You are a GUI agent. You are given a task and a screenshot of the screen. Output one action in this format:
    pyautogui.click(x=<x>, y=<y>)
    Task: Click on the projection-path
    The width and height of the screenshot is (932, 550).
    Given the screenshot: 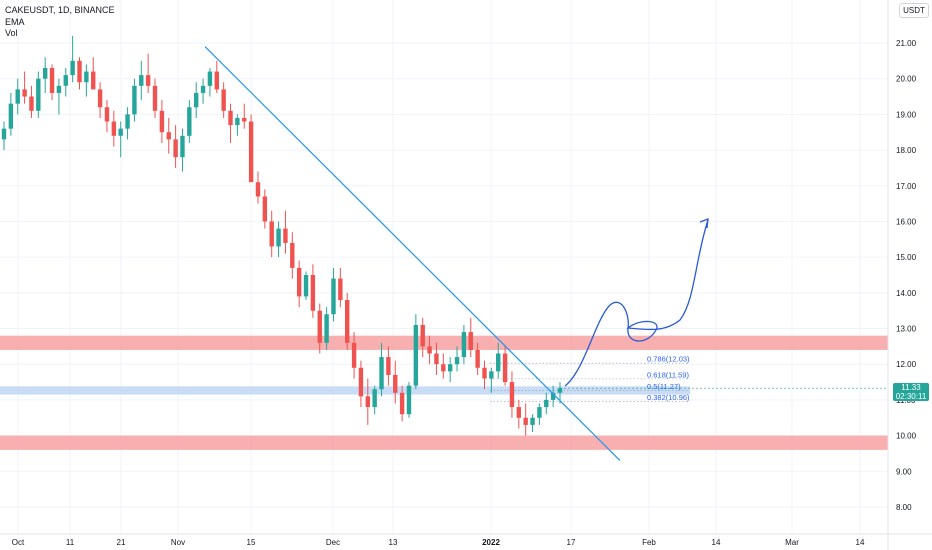 What is the action you would take?
    pyautogui.click(x=636, y=303)
    